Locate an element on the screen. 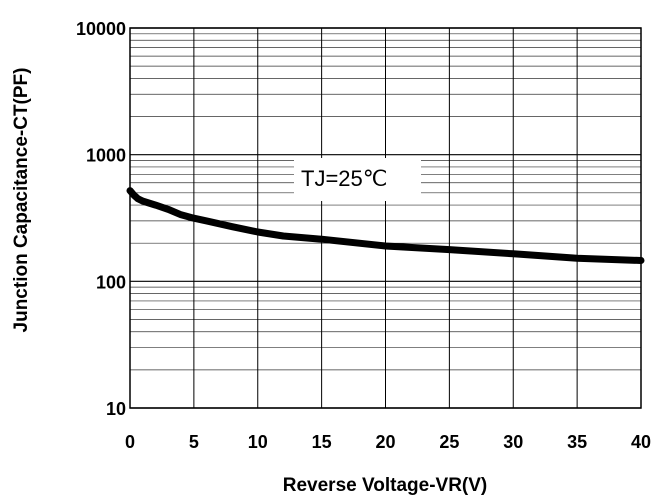  annotation-label: TJ=25℃ is located at coordinates (344, 178).